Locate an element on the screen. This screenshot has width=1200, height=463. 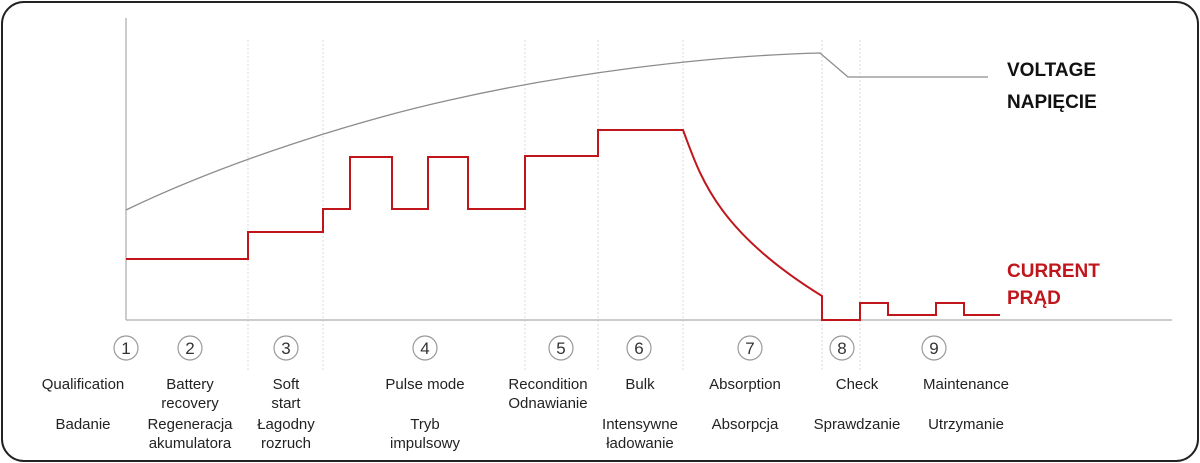
stage-number: 8 is located at coordinates (841, 348).